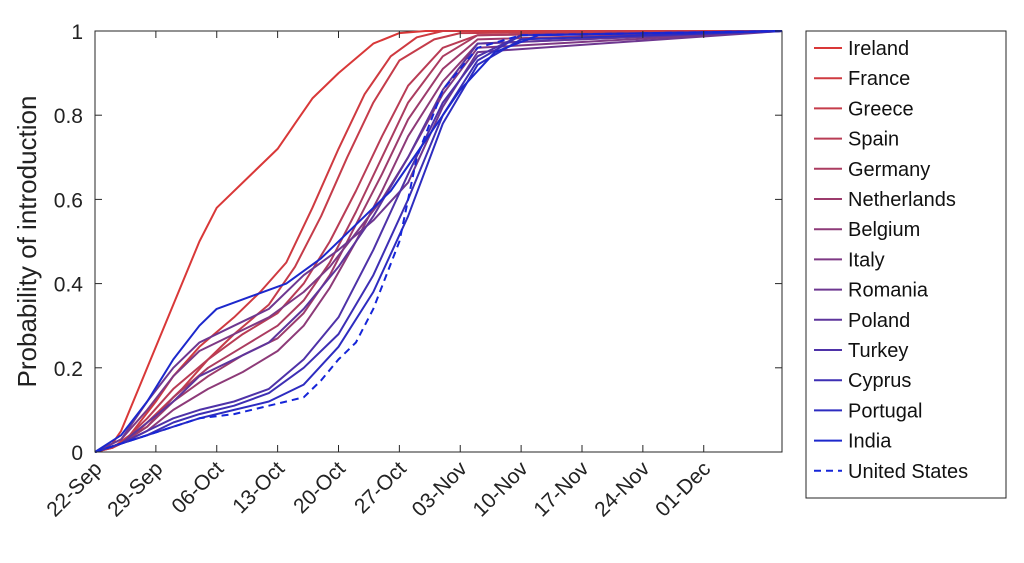 This screenshot has width=1024, height=563. What do you see at coordinates (77, 32) in the screenshot?
I see `y-tick-label: 1` at bounding box center [77, 32].